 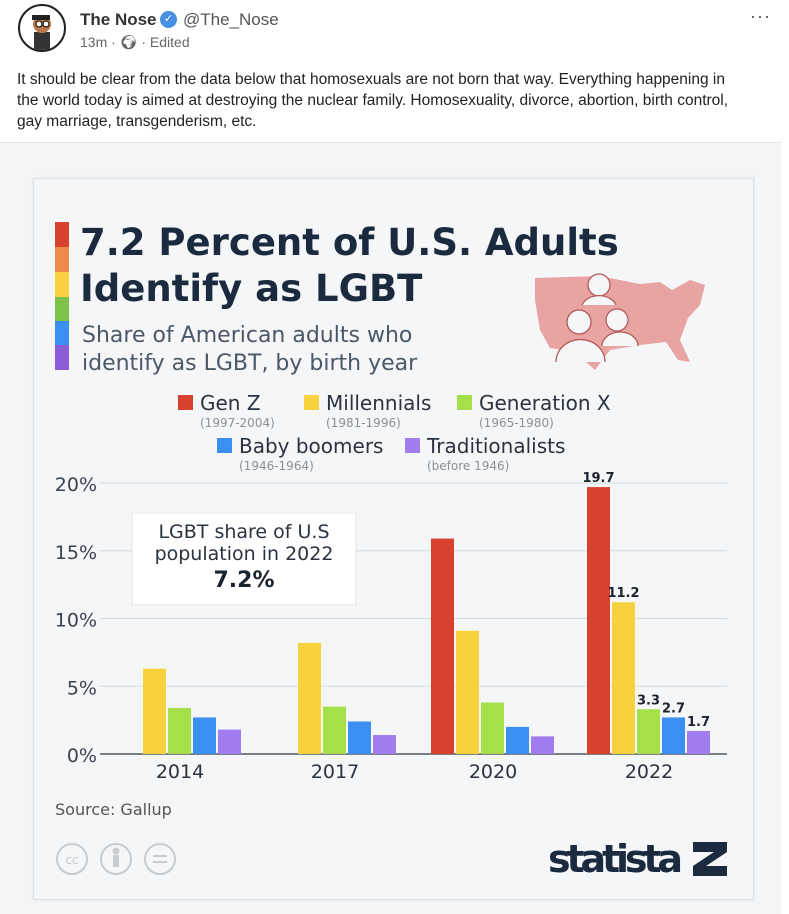 I want to click on rainbow-stripe, so click(x=62, y=296).